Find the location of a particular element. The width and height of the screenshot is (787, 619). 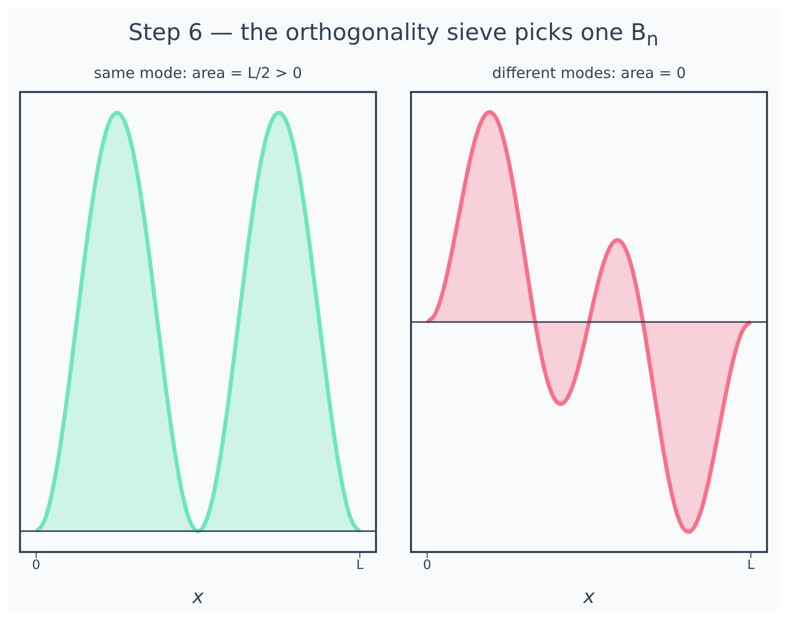

chart-subtitle: same mode: area = L/2 > 0 is located at coordinates (198, 74).